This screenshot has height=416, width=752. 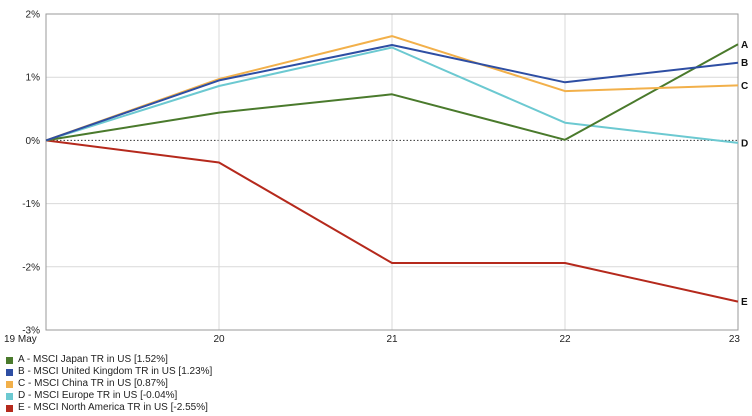 What do you see at coordinates (33, 15) in the screenshot?
I see `y-tick-label: 2%` at bounding box center [33, 15].